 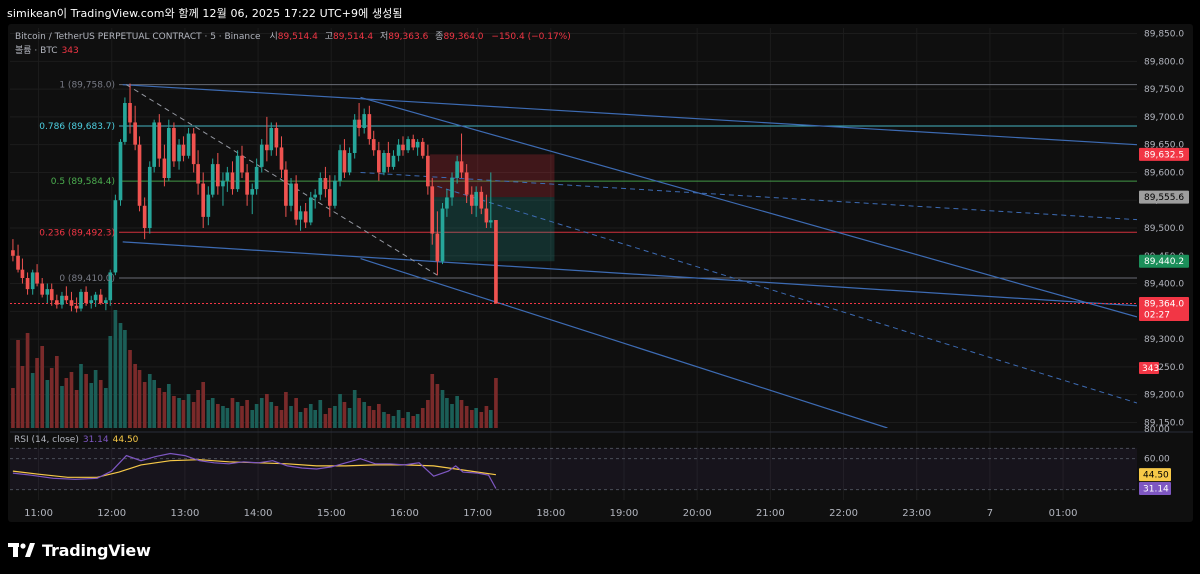 I want to click on change-value: −150.4 (−0.17%), so click(x=531, y=37).